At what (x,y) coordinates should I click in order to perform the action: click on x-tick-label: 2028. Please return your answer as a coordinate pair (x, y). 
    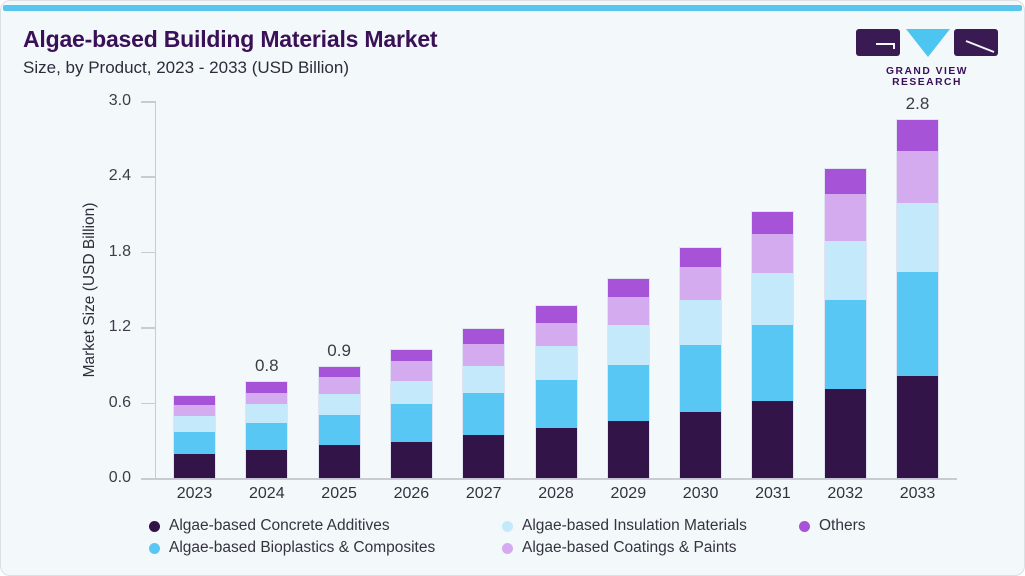
    Looking at the image, I should click on (556, 493).